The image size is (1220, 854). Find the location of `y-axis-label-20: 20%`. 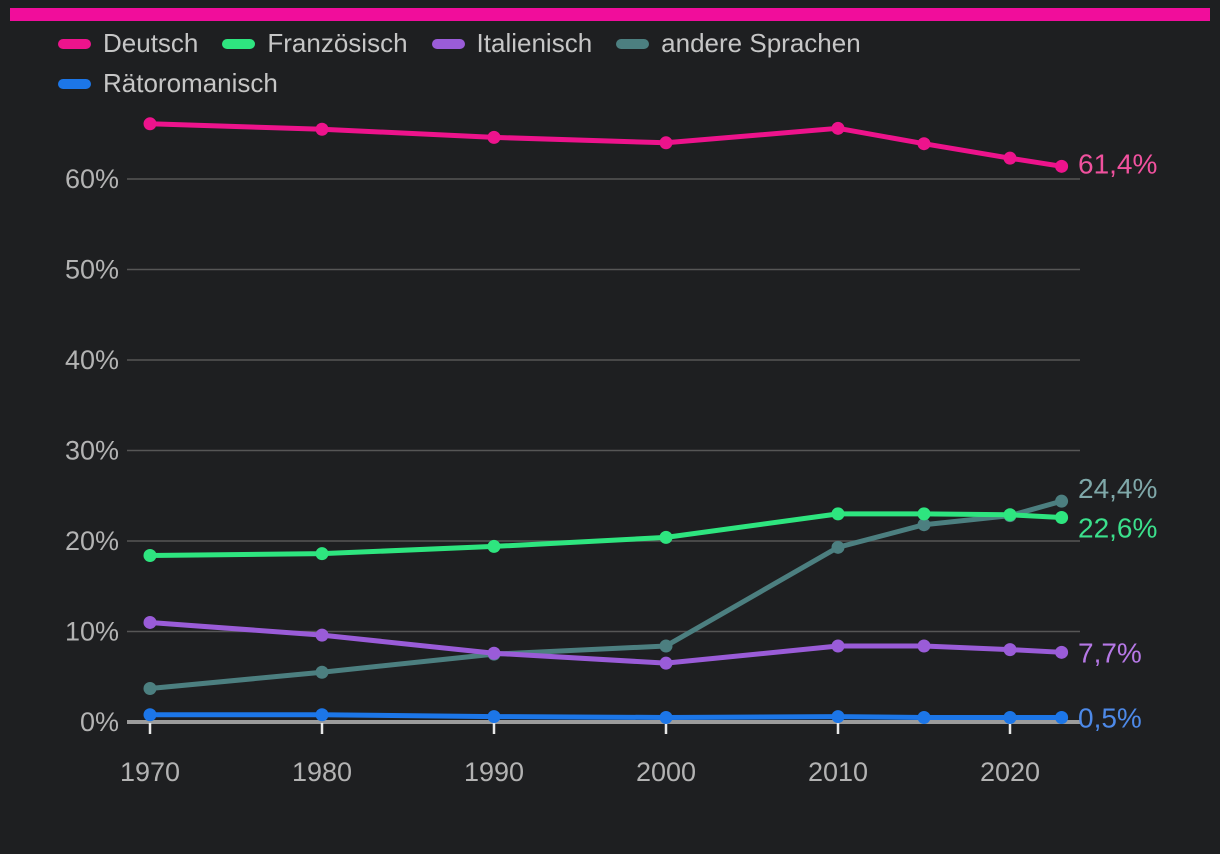

y-axis-label-20: 20% is located at coordinates (92, 541).